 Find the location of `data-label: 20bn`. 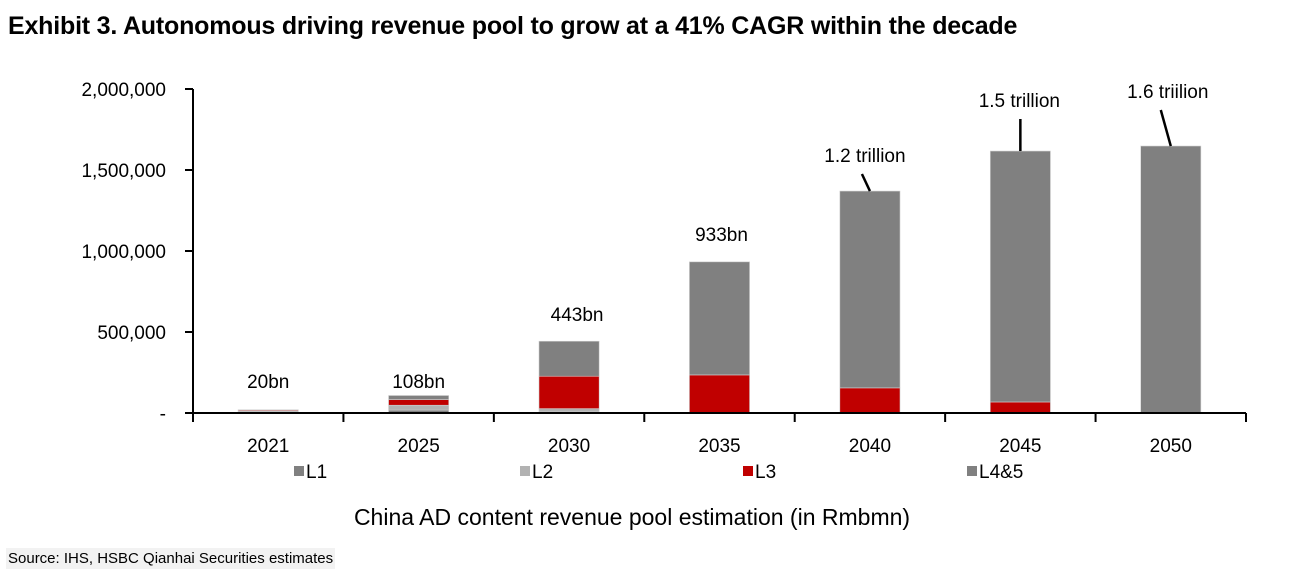

data-label: 20bn is located at coordinates (268, 382).